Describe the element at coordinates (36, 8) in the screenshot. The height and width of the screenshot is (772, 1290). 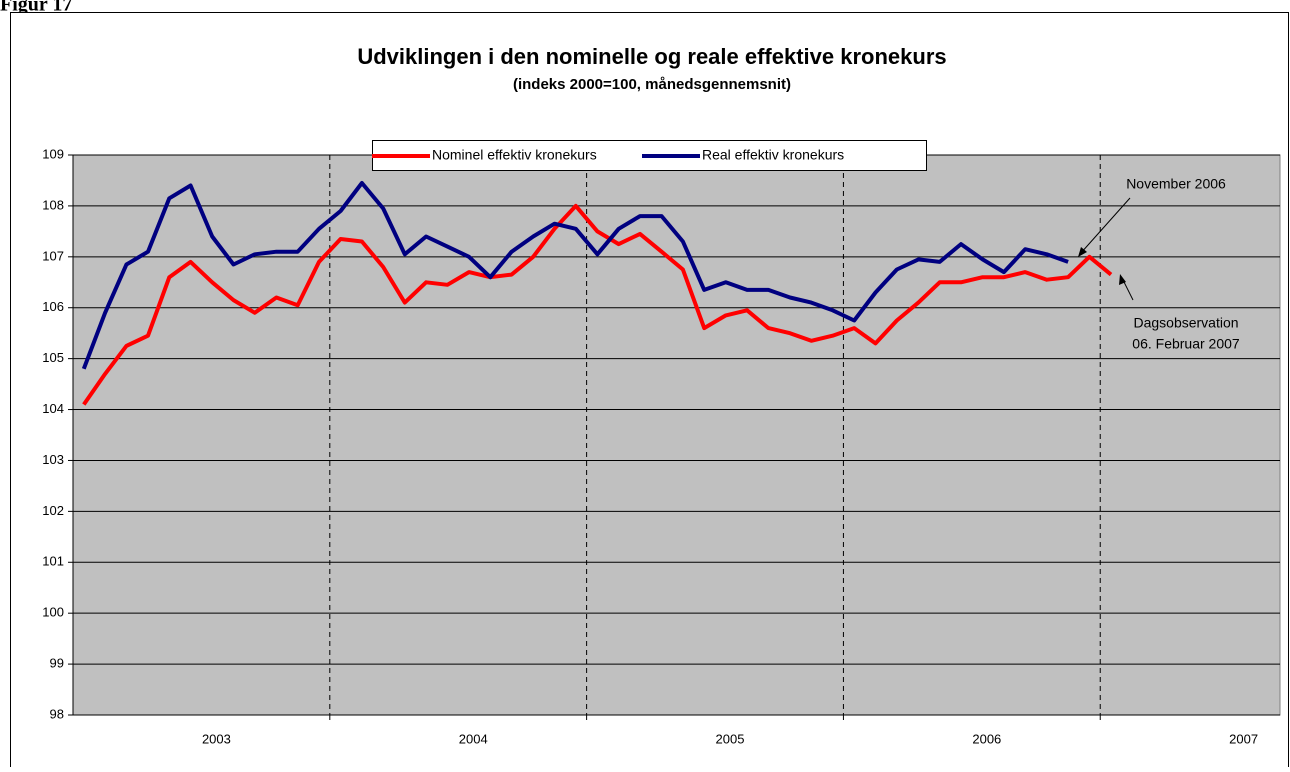
I see `figure-label: Figur 17` at that location.